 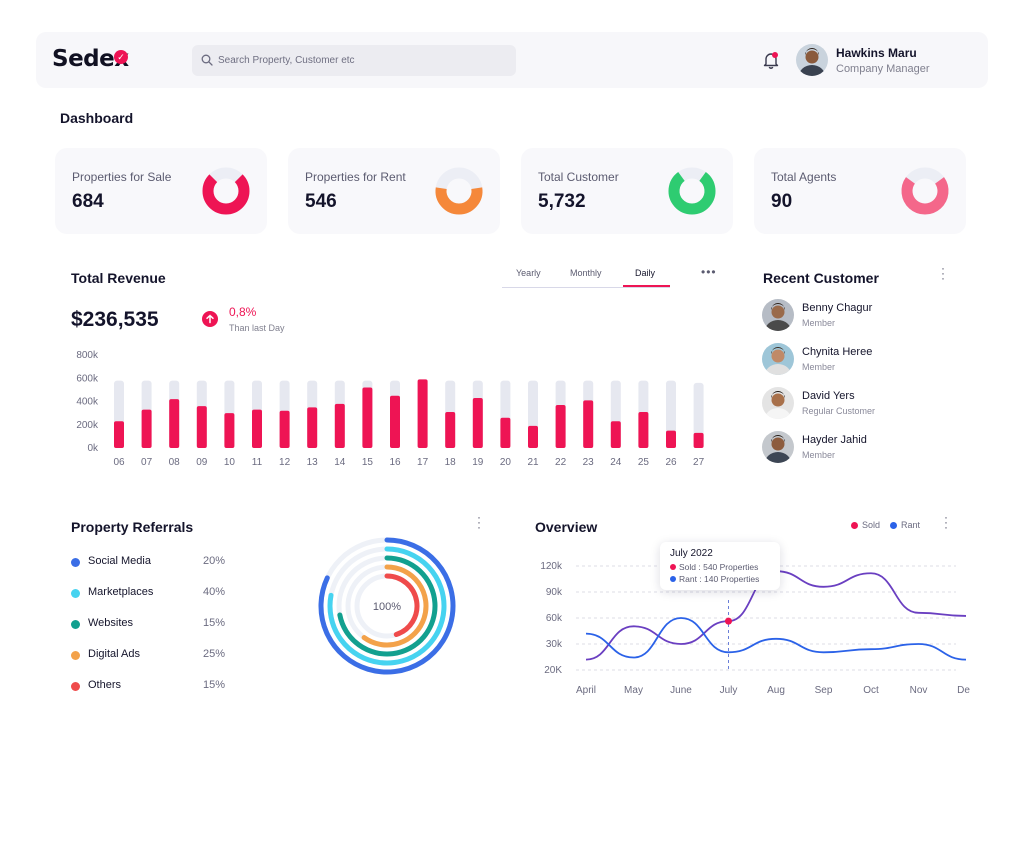 I want to click on x-tick-label: April, so click(x=586, y=690).